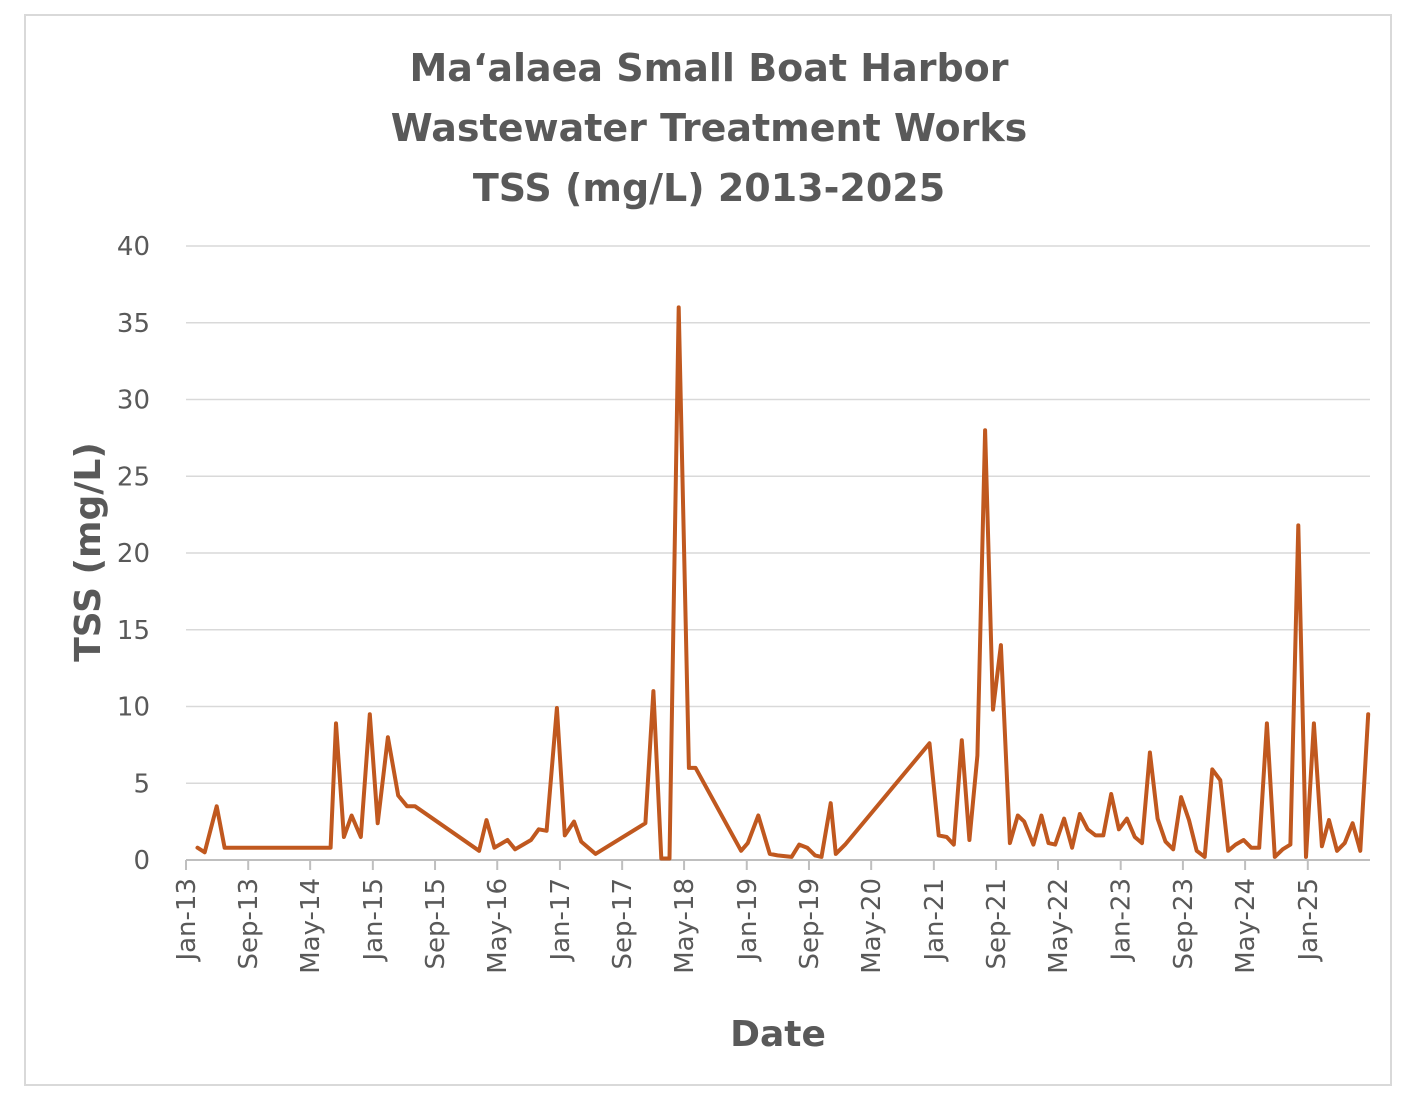 The image size is (1424, 1104). Describe the element at coordinates (133, 324) in the screenshot. I see `y-tick-label: 35` at that location.